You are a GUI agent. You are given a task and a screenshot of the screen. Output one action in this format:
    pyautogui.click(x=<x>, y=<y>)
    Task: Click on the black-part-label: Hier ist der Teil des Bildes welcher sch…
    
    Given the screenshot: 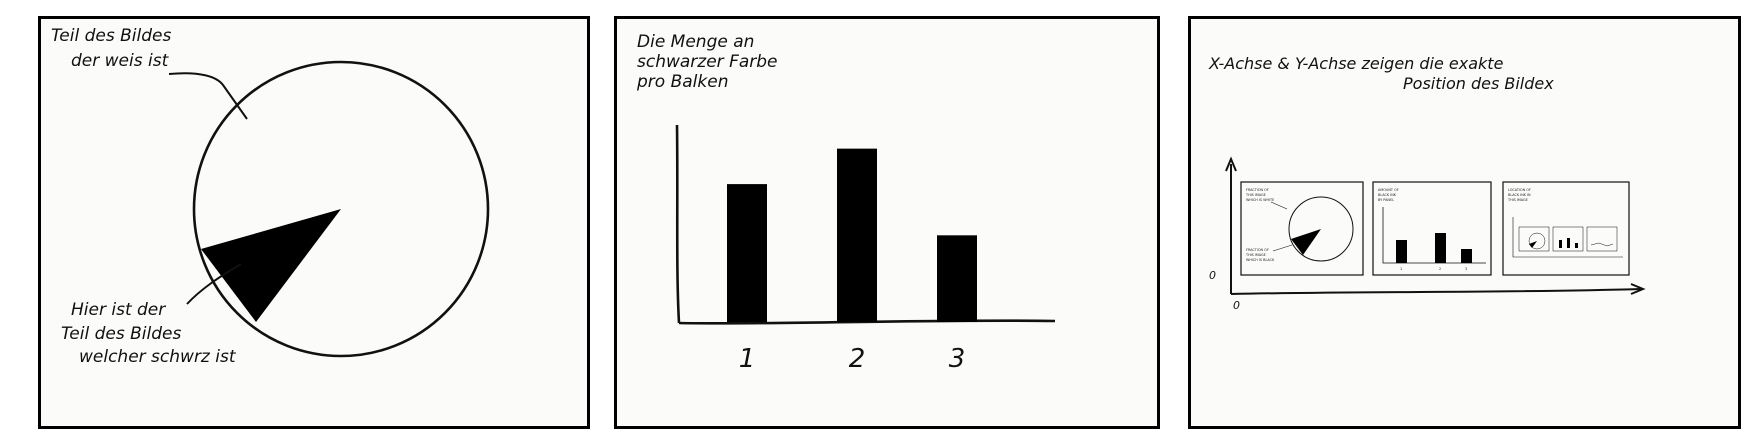 What is the action you would take?
    pyautogui.click(x=149, y=333)
    